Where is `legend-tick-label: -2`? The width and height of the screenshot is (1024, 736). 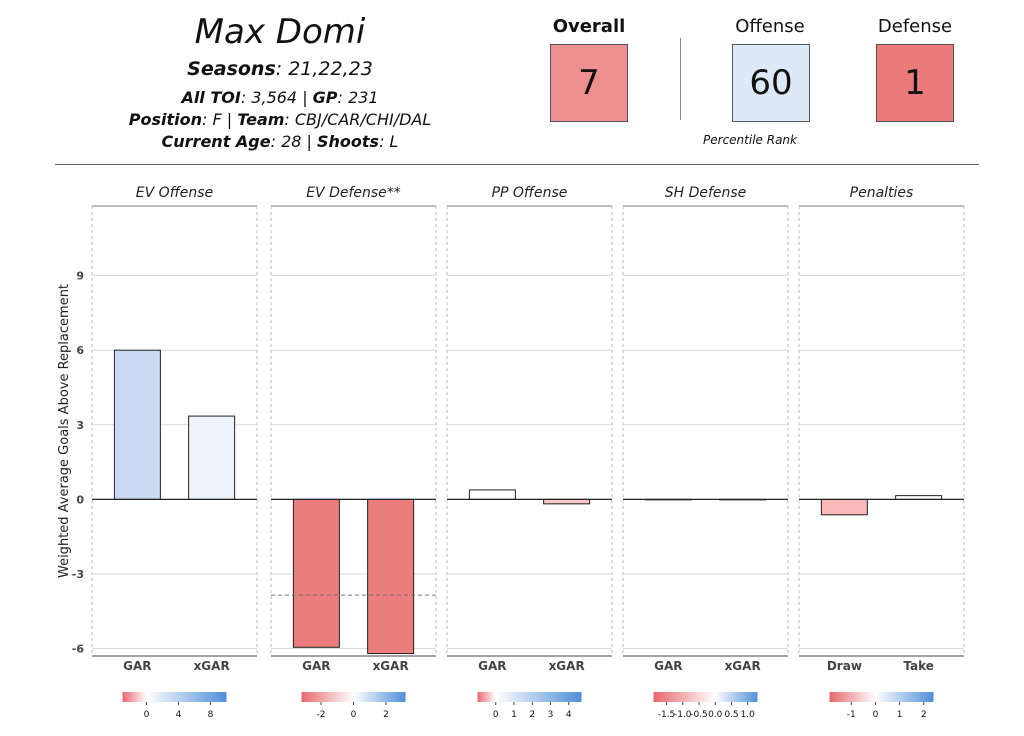
legend-tick-label: -2 is located at coordinates (321, 715).